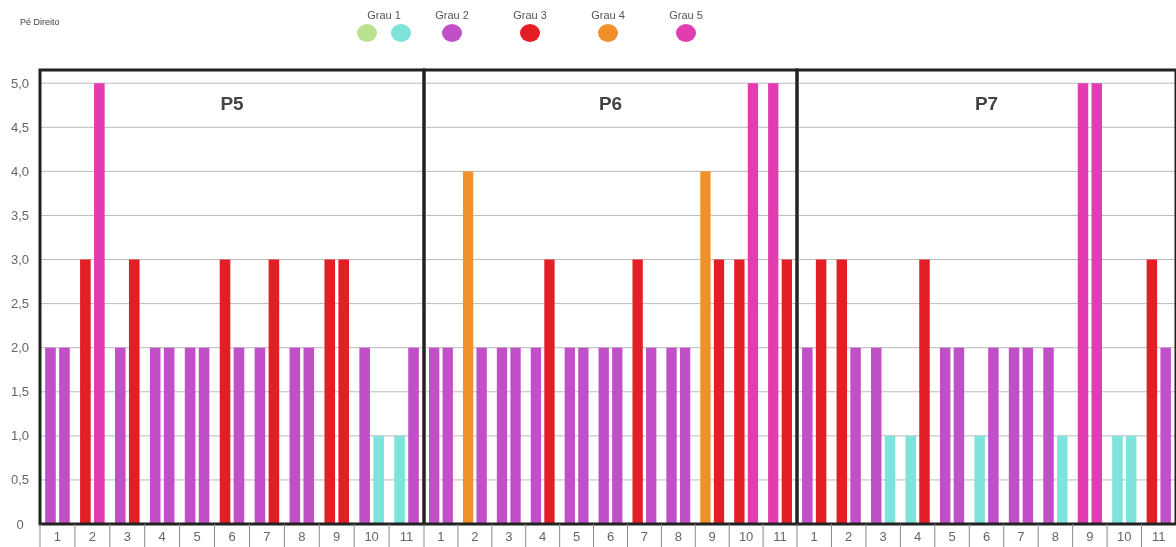  What do you see at coordinates (20, 436) in the screenshot?
I see `y-tick-label: 1,0` at bounding box center [20, 436].